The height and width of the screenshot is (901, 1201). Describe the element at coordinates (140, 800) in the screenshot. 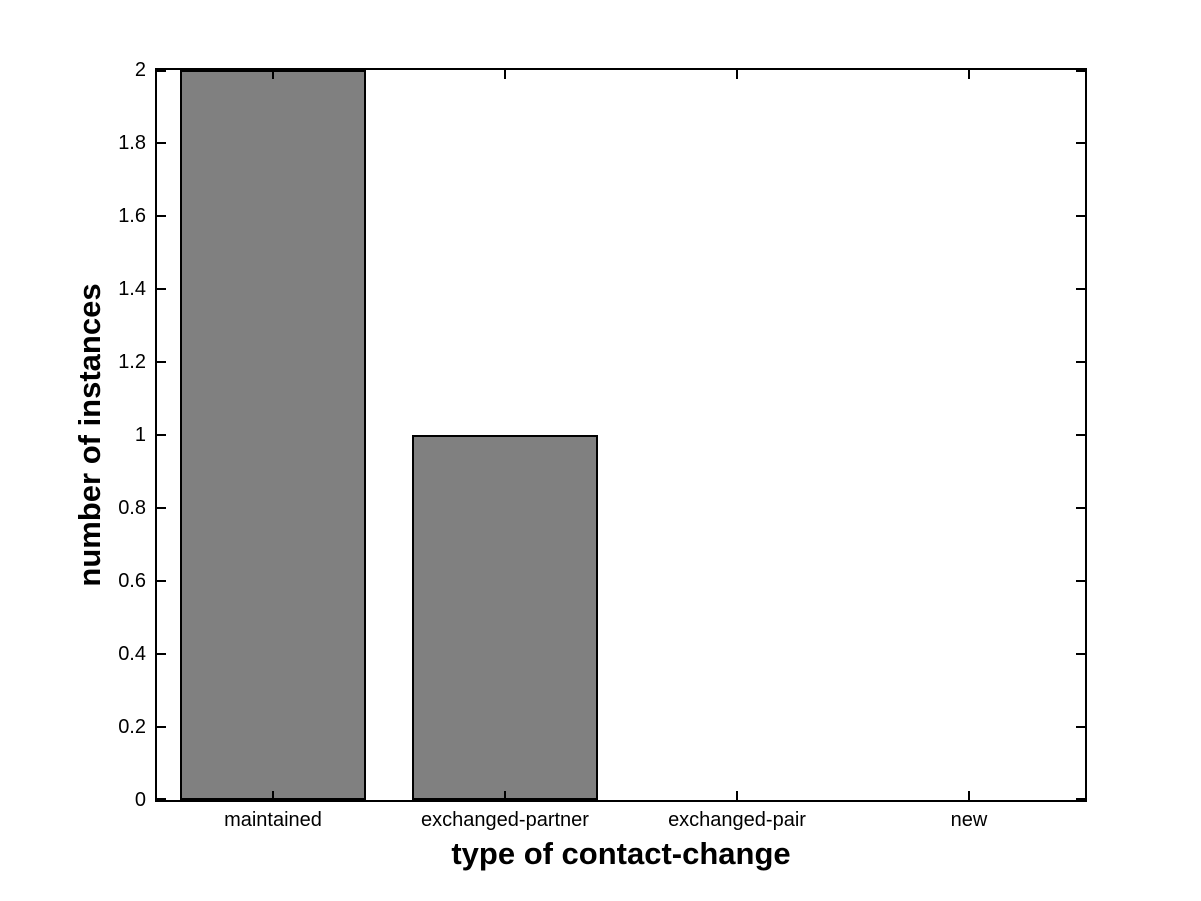

I see `y-tick-label: 0` at that location.